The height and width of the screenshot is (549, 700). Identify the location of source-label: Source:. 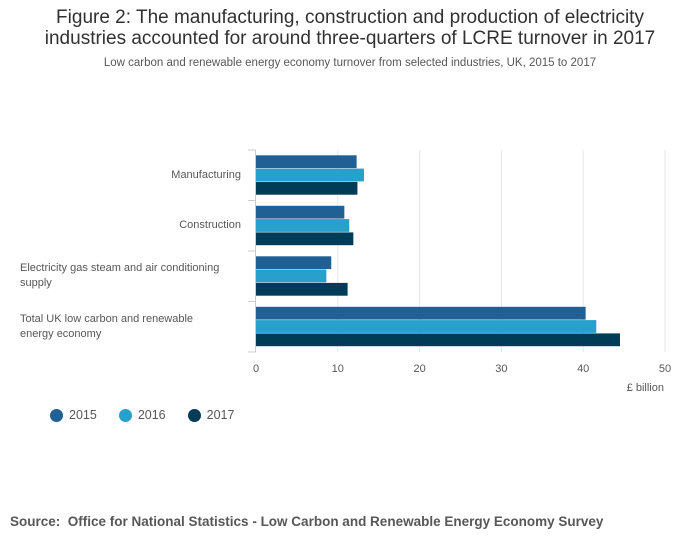
(35, 521).